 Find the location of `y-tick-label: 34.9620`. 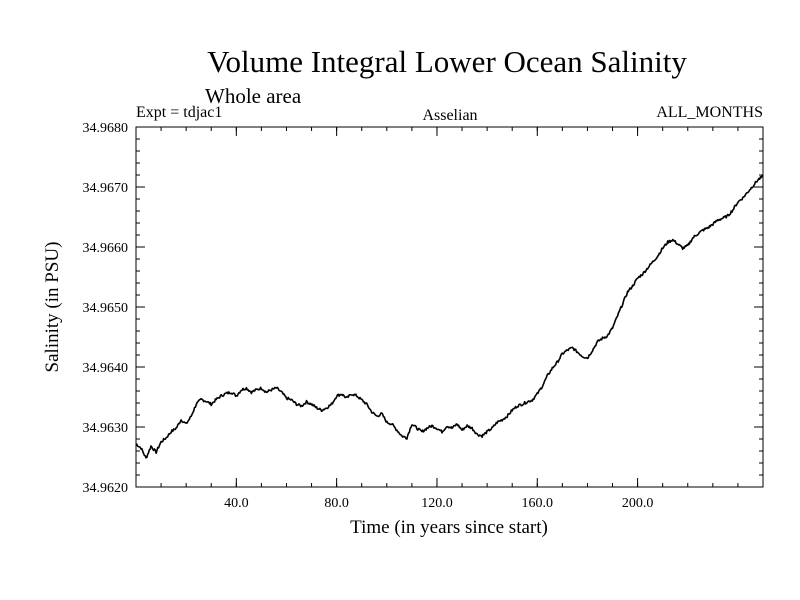

y-tick-label: 34.9620 is located at coordinates (106, 488).